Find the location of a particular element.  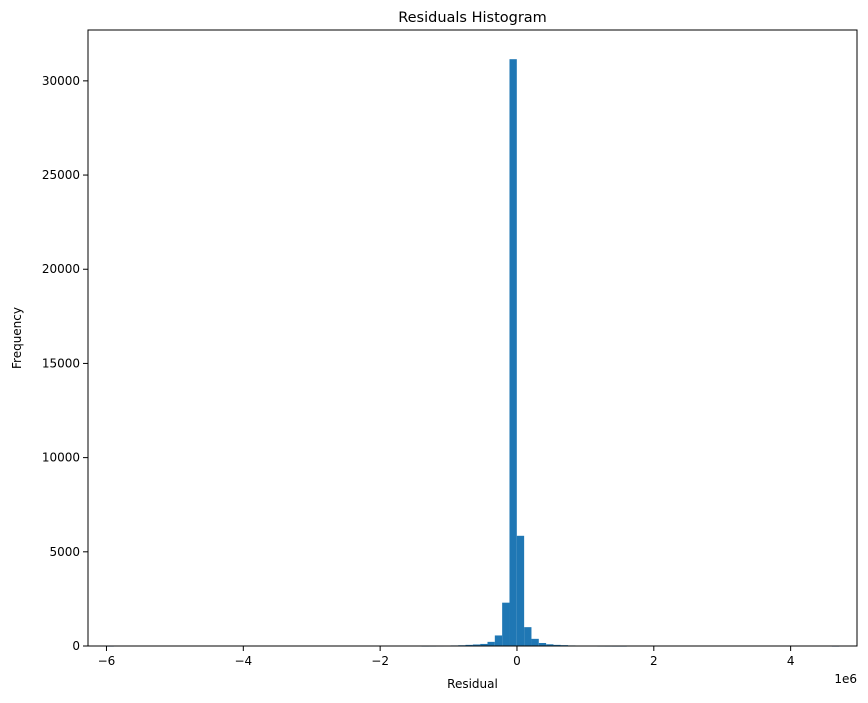

y-ticks: 0 5000 10000 15000 20000 25000 30000 is located at coordinates (65, 363).